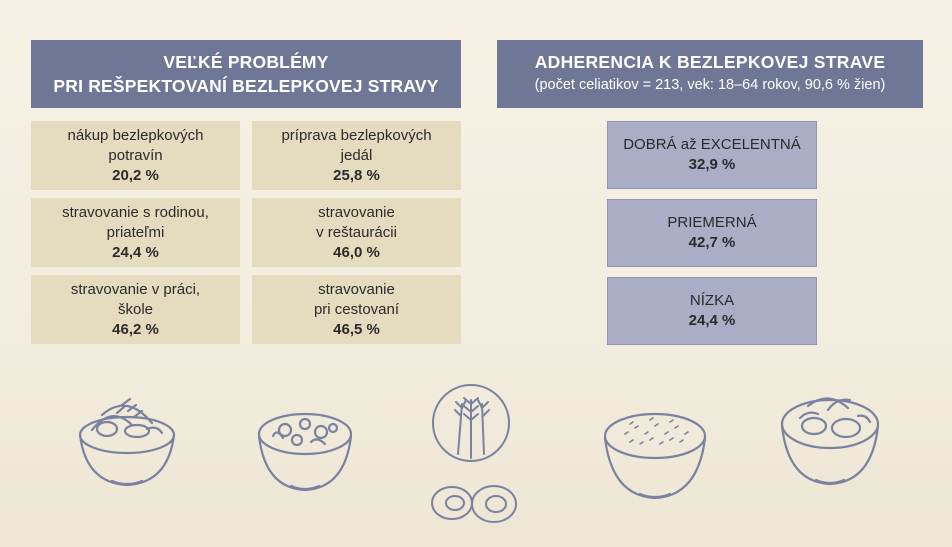 The image size is (952, 547). Describe the element at coordinates (135, 212) in the screenshot. I see `problem-label-line1: stravovanie s rodinou,` at that location.